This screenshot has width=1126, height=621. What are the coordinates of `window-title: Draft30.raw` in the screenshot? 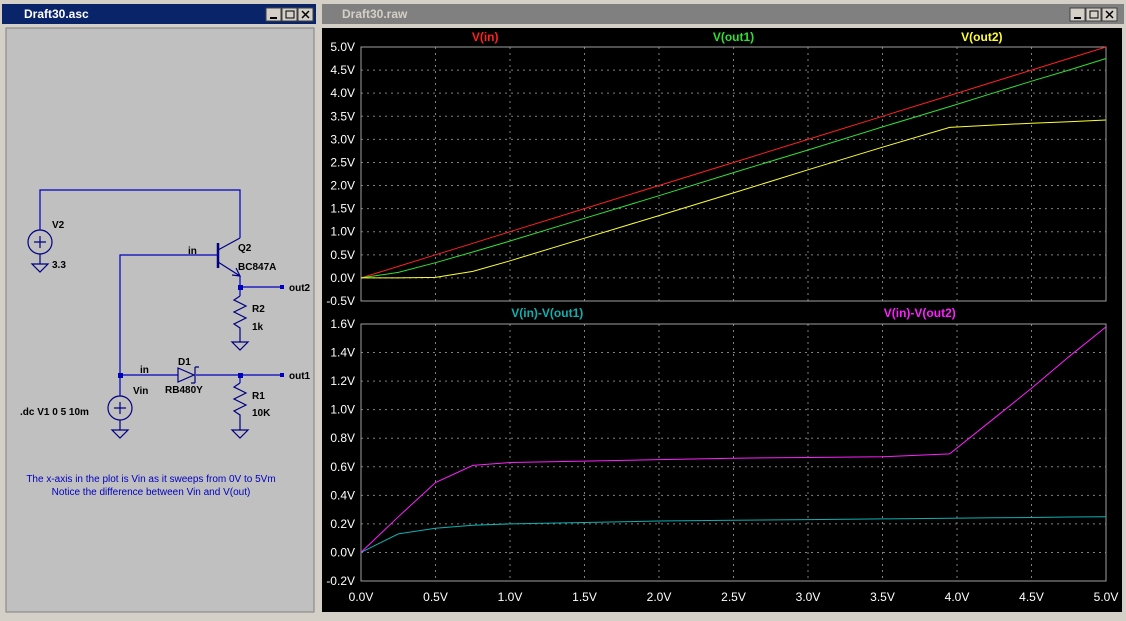 It's located at (375, 14).